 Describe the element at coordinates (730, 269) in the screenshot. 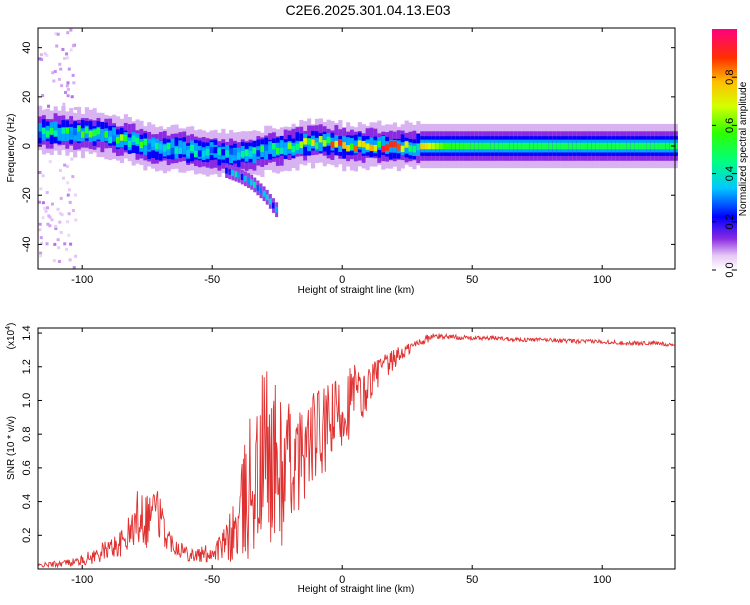

I see `colorbar-tick-label: 0.0` at that location.